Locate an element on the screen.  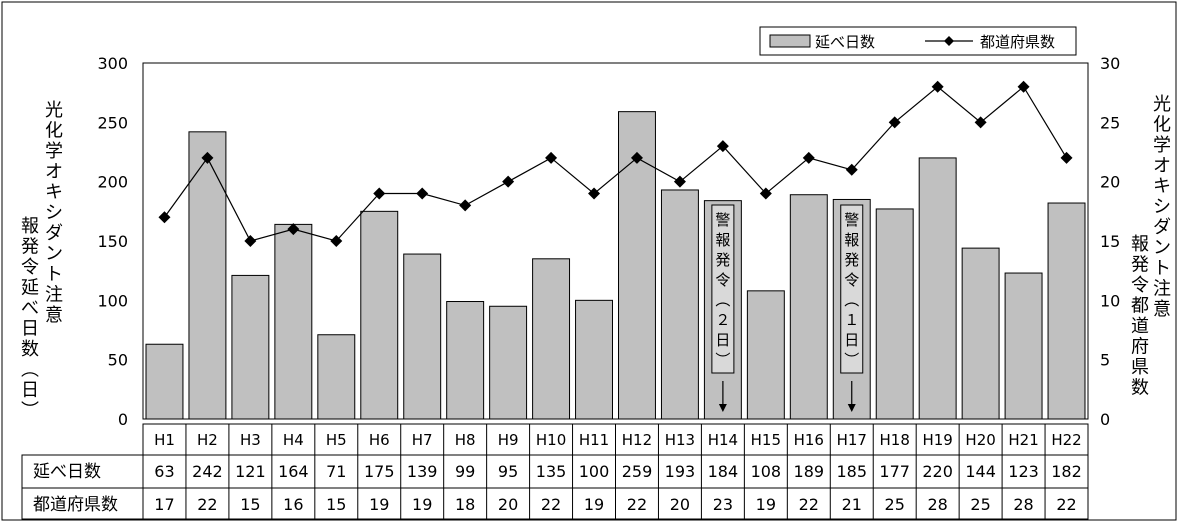
y-axis-label-right-char: 令 is located at coordinates (1140, 285).